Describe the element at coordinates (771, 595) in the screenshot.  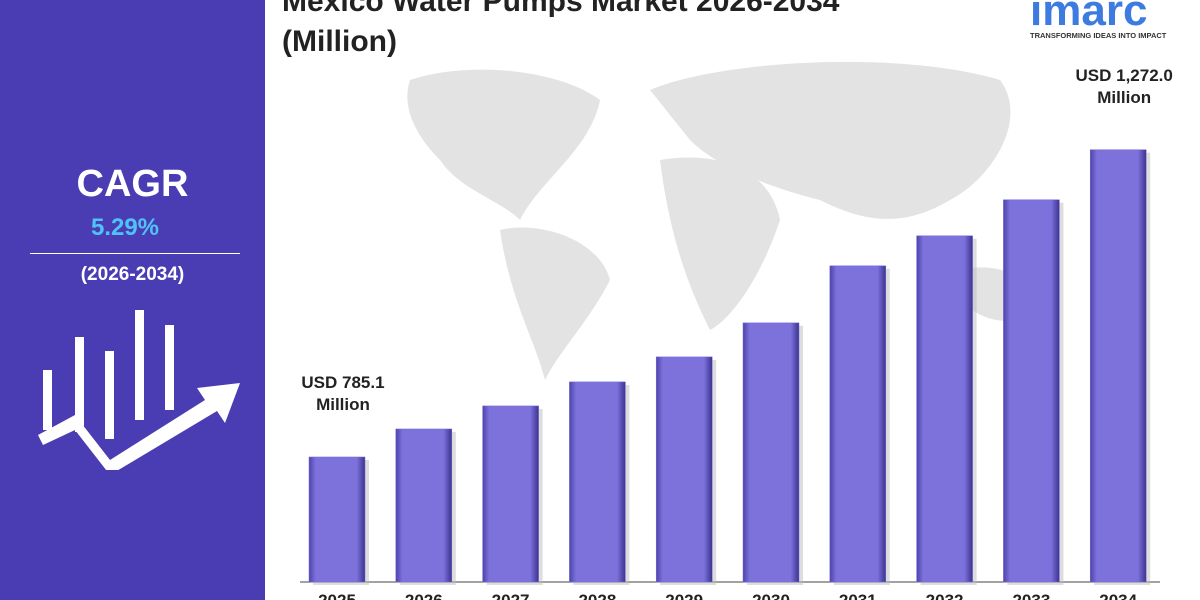
I see `x-tick-label: 2030` at that location.